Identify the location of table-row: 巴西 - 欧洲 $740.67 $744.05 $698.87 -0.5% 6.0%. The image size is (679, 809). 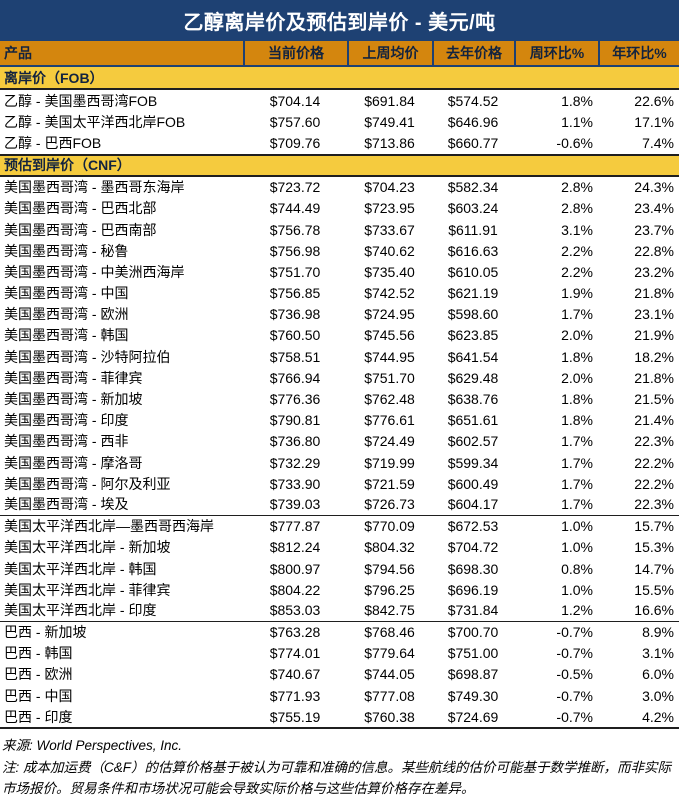
(339, 674).